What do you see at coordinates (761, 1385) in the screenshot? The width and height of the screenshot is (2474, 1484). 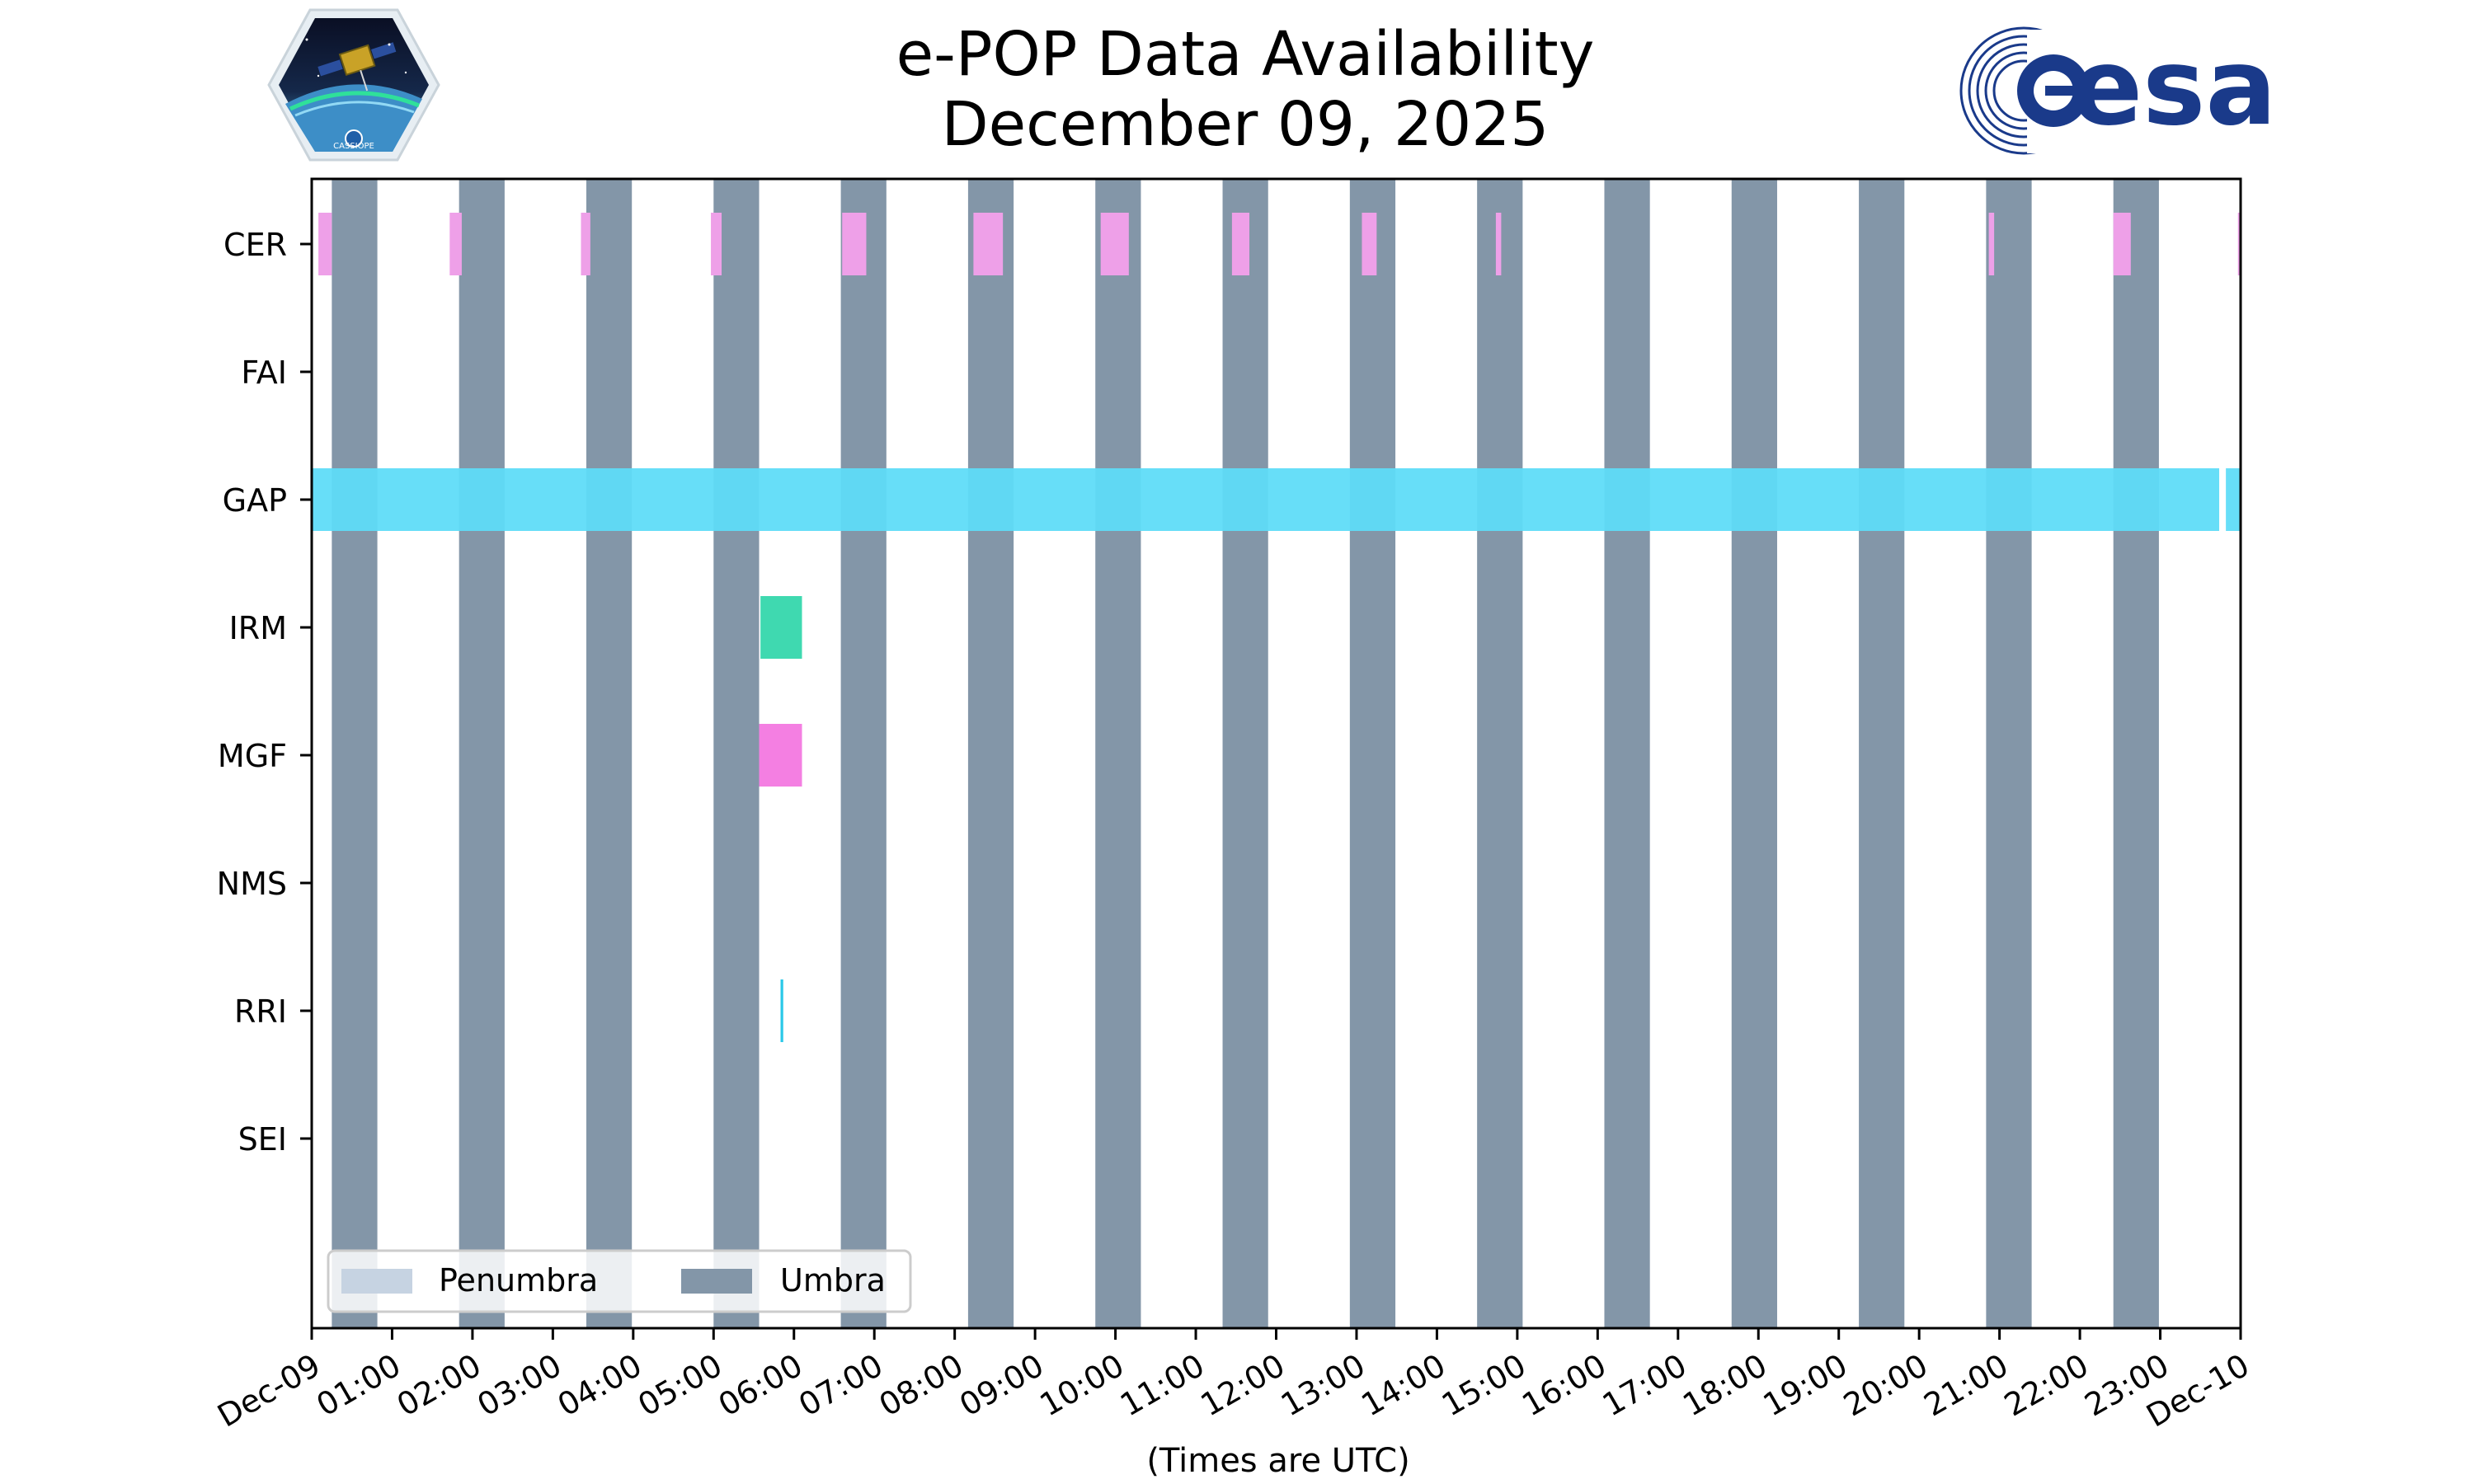 I see `x-tick-label: 06:00` at bounding box center [761, 1385].